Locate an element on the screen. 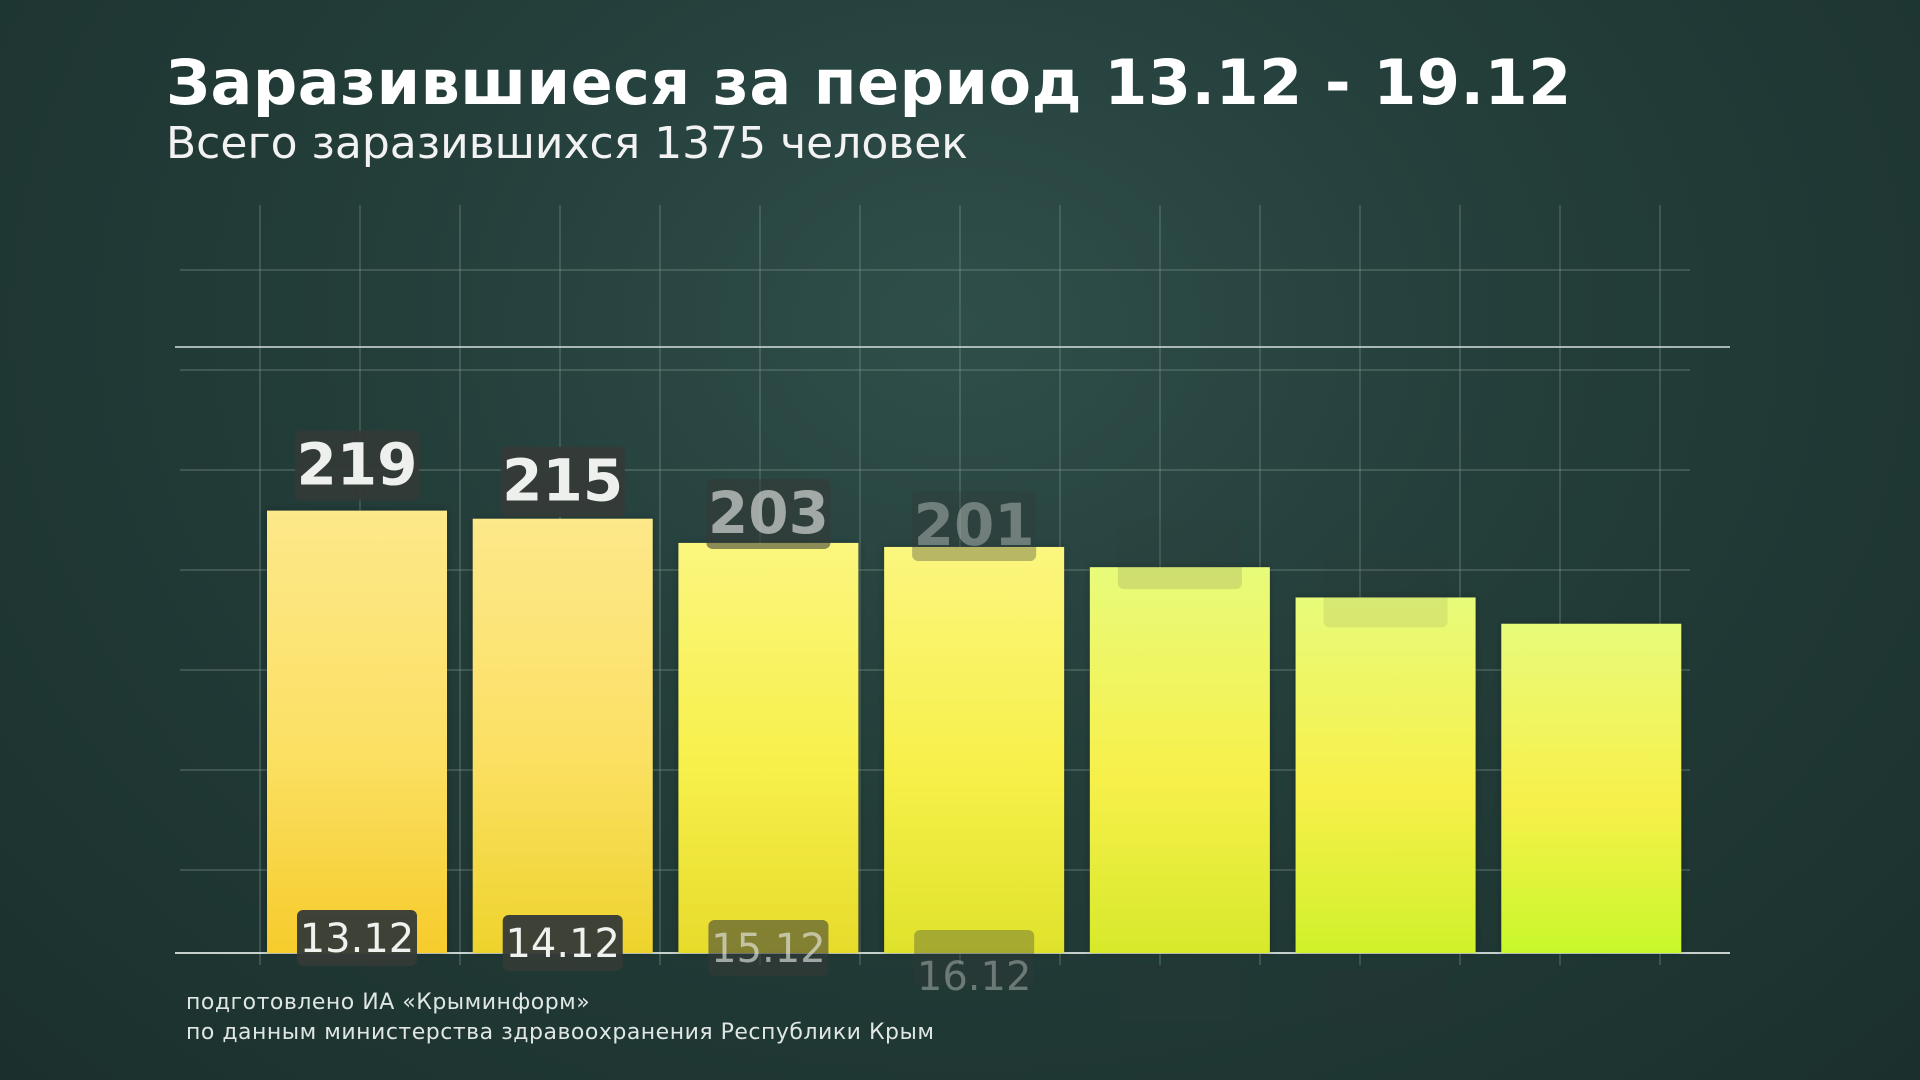 This screenshot has height=1080, width=1920. value-label: 201 is located at coordinates (974, 525).